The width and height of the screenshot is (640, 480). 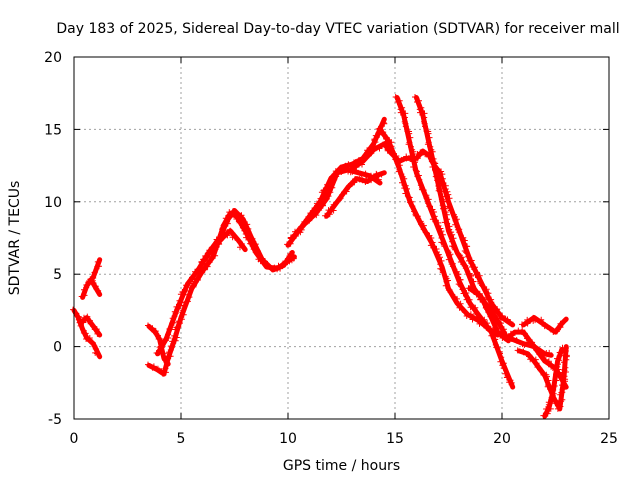 What do you see at coordinates (55, 420) in the screenshot?
I see `y-tick-label: -5` at bounding box center [55, 420].